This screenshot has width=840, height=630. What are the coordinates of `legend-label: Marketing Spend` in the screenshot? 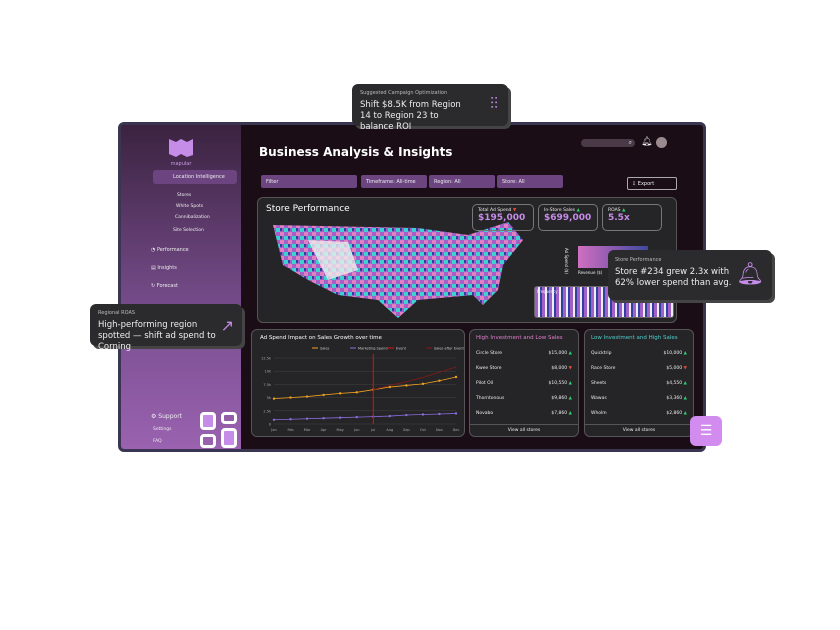 It's located at (373, 349).